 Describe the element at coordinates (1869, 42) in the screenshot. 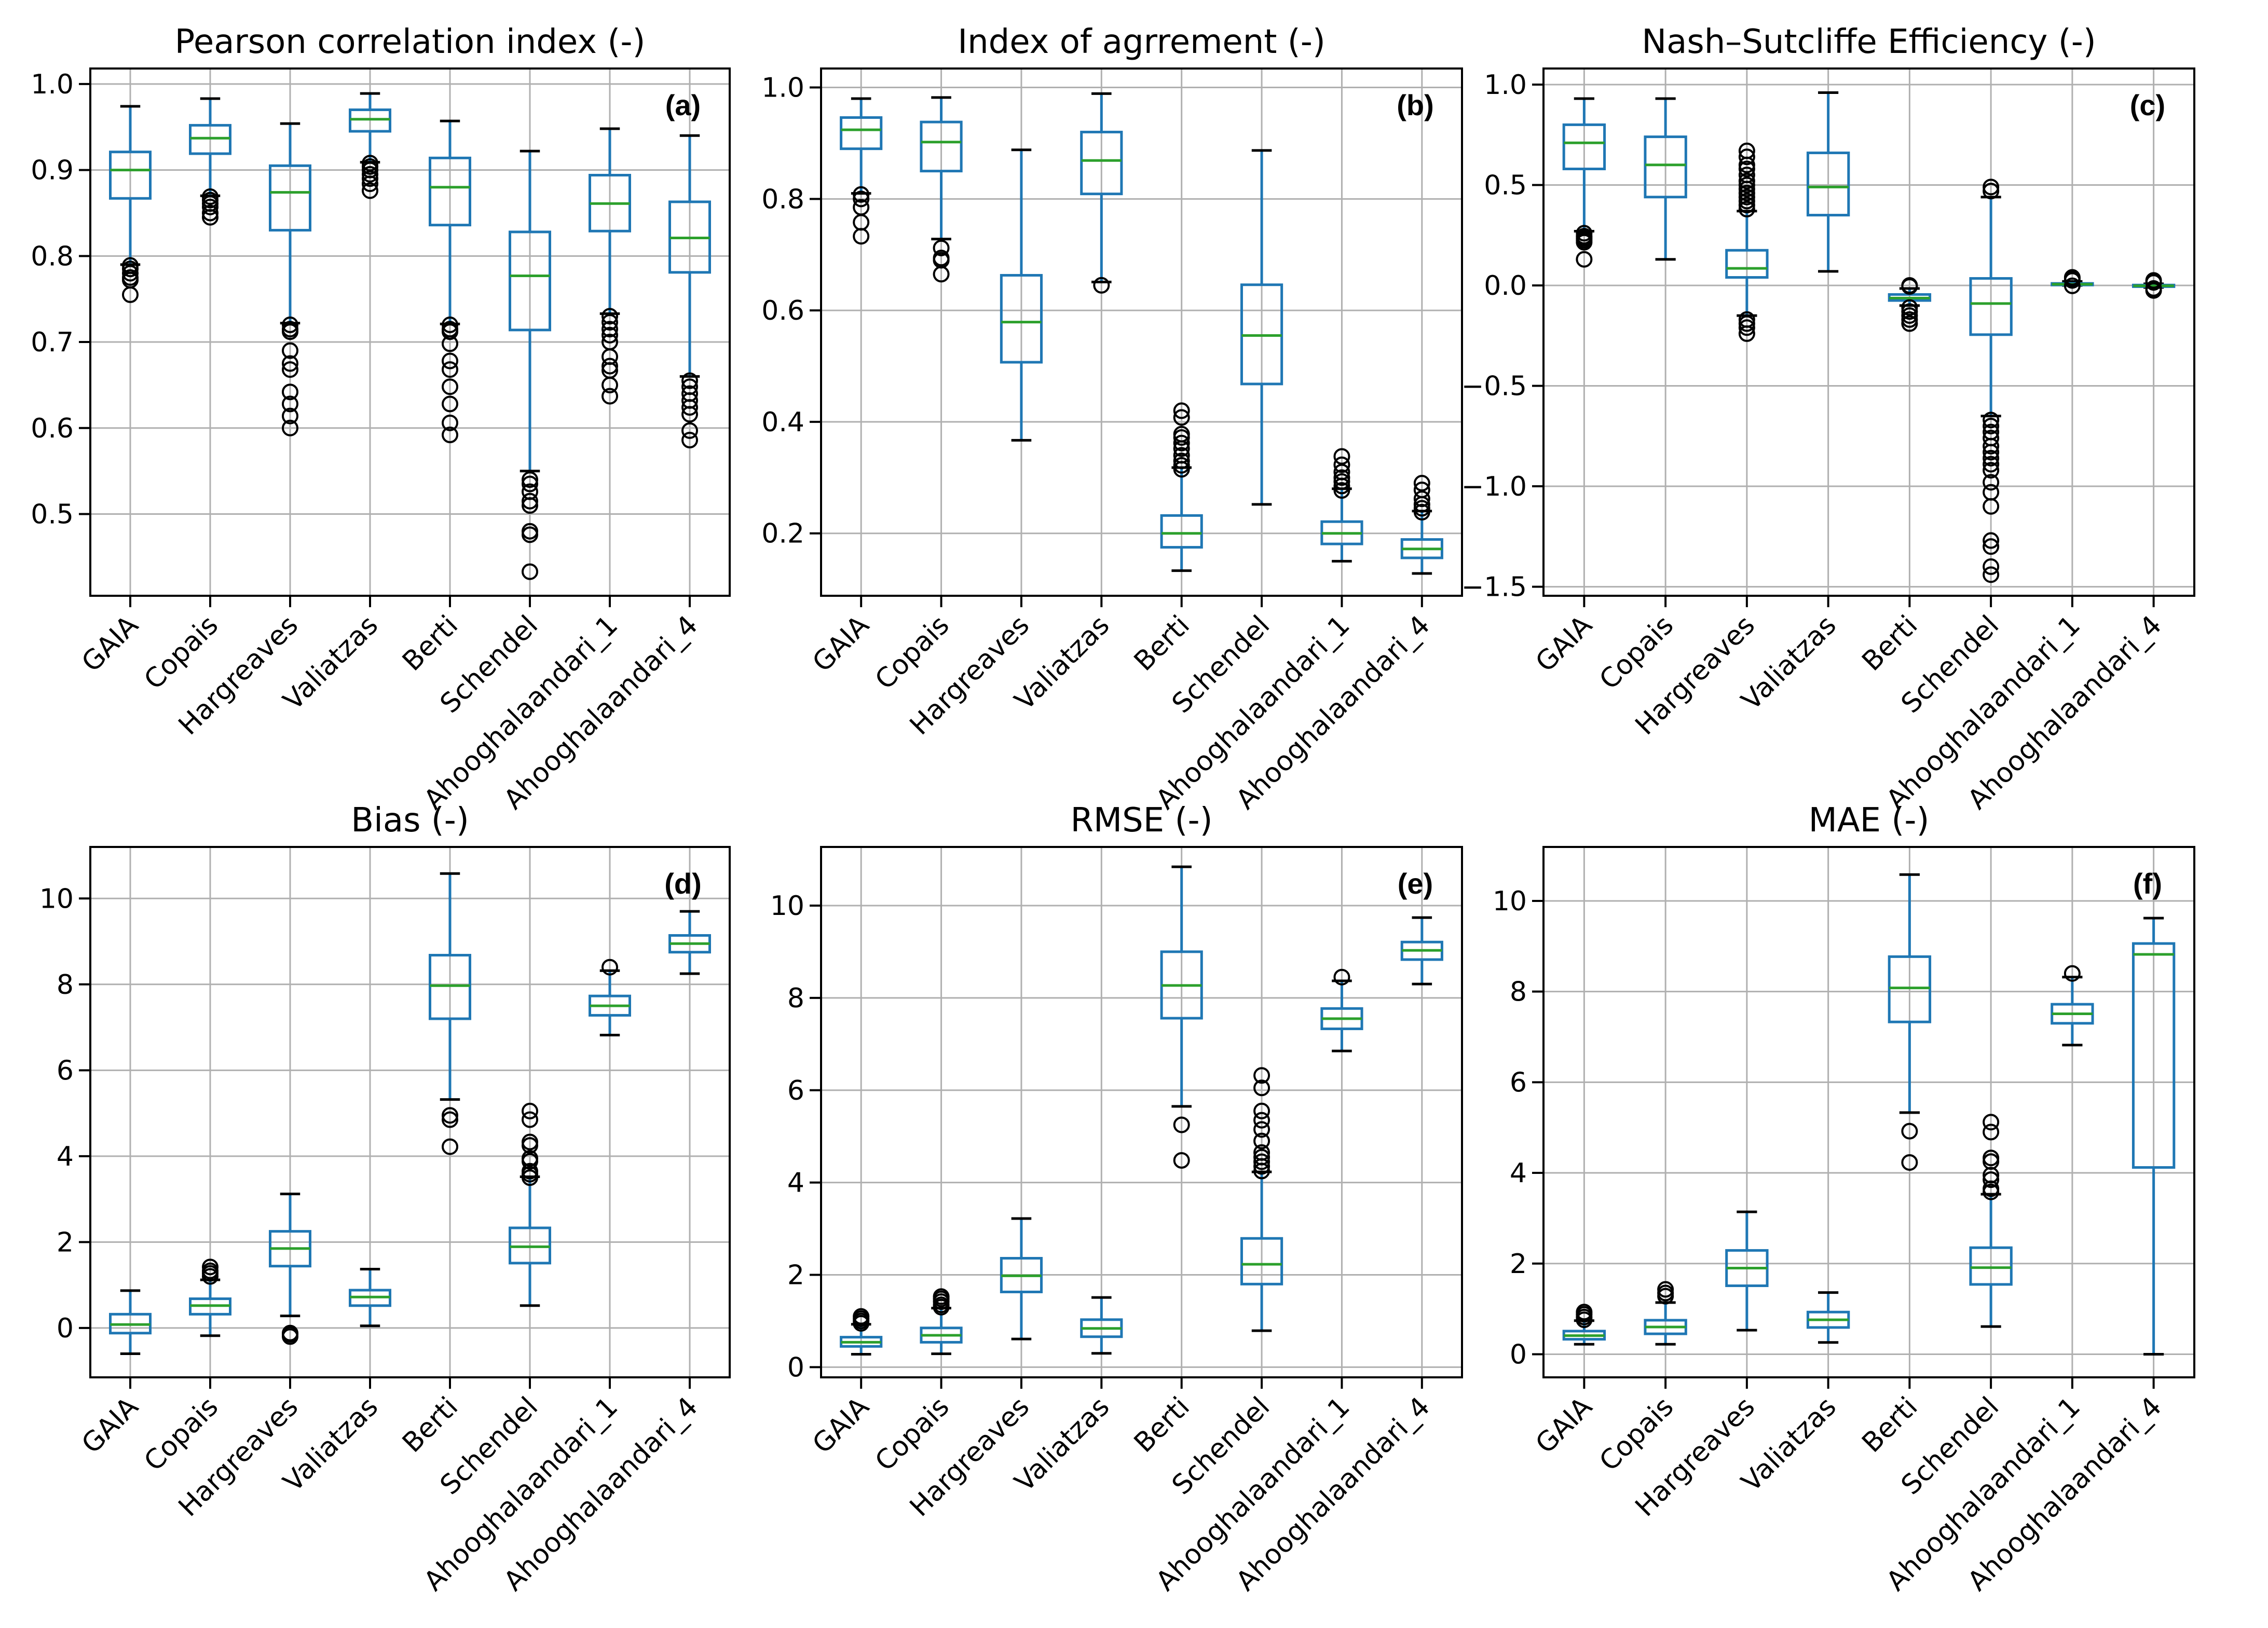

I see `subplot-title: Nash–Sutcliffe Efficiency (-)` at that location.